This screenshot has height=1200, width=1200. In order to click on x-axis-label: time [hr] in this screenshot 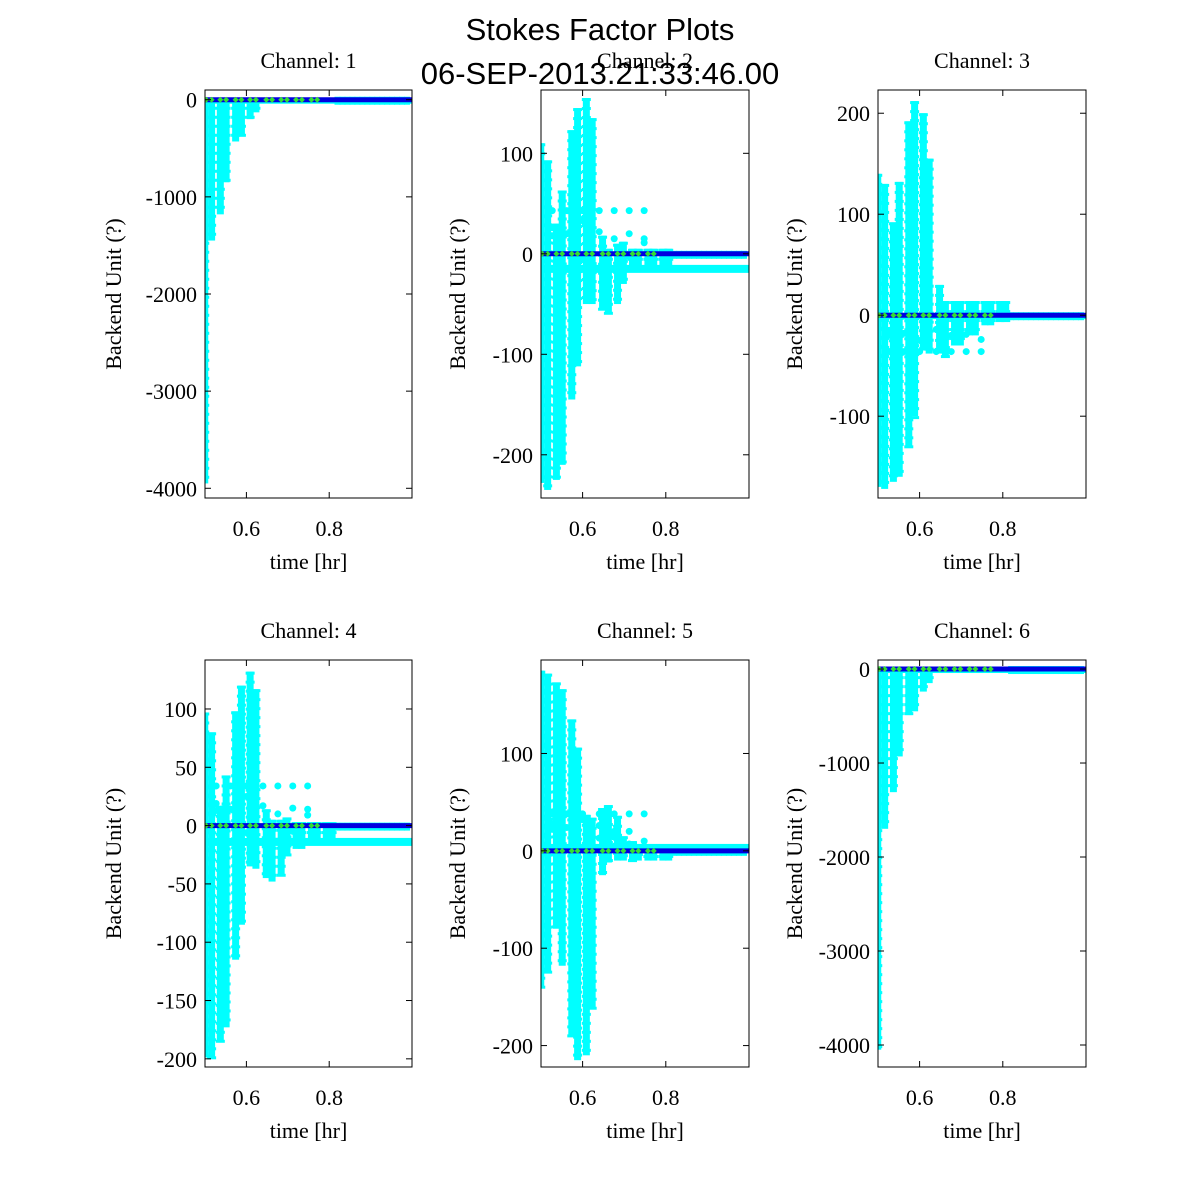, I will do `click(982, 1130)`.